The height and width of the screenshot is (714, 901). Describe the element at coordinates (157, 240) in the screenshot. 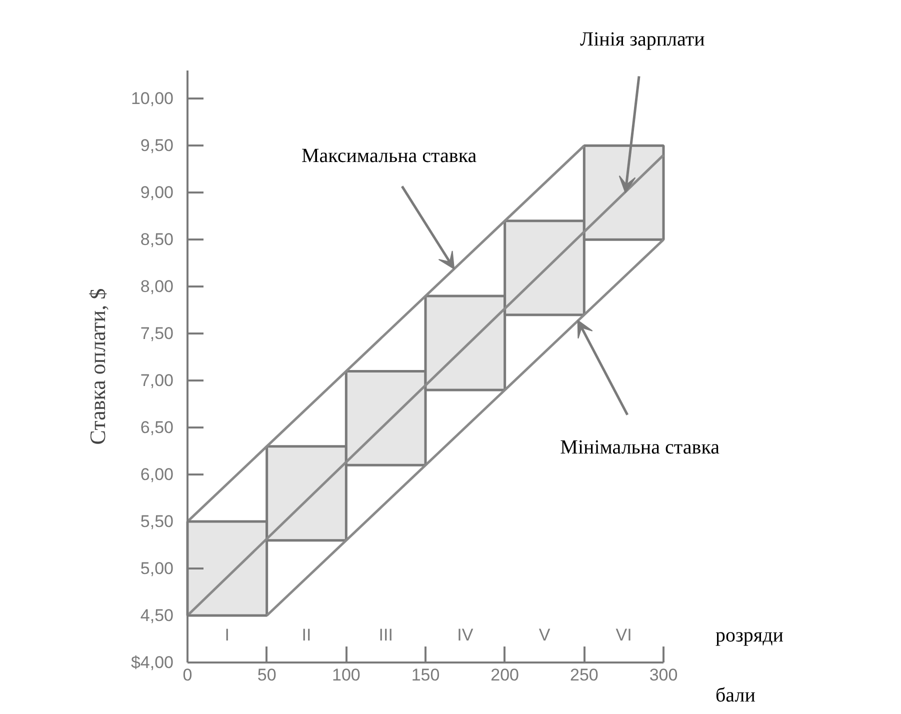

I see `y-tick-label: 8,50` at that location.